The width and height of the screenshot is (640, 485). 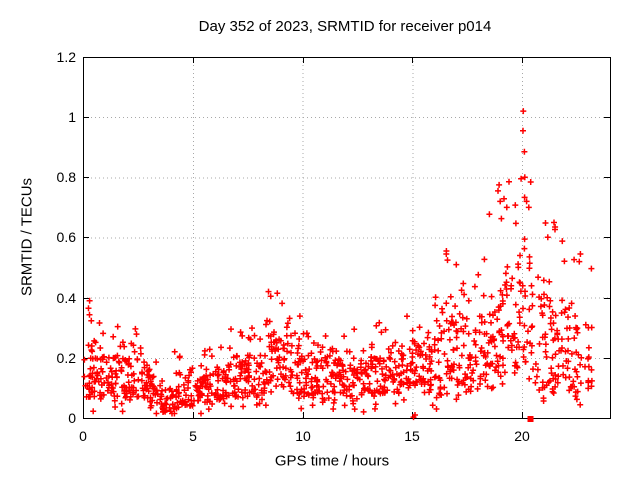 I want to click on y-tick-label: 0.6, so click(x=67, y=237).